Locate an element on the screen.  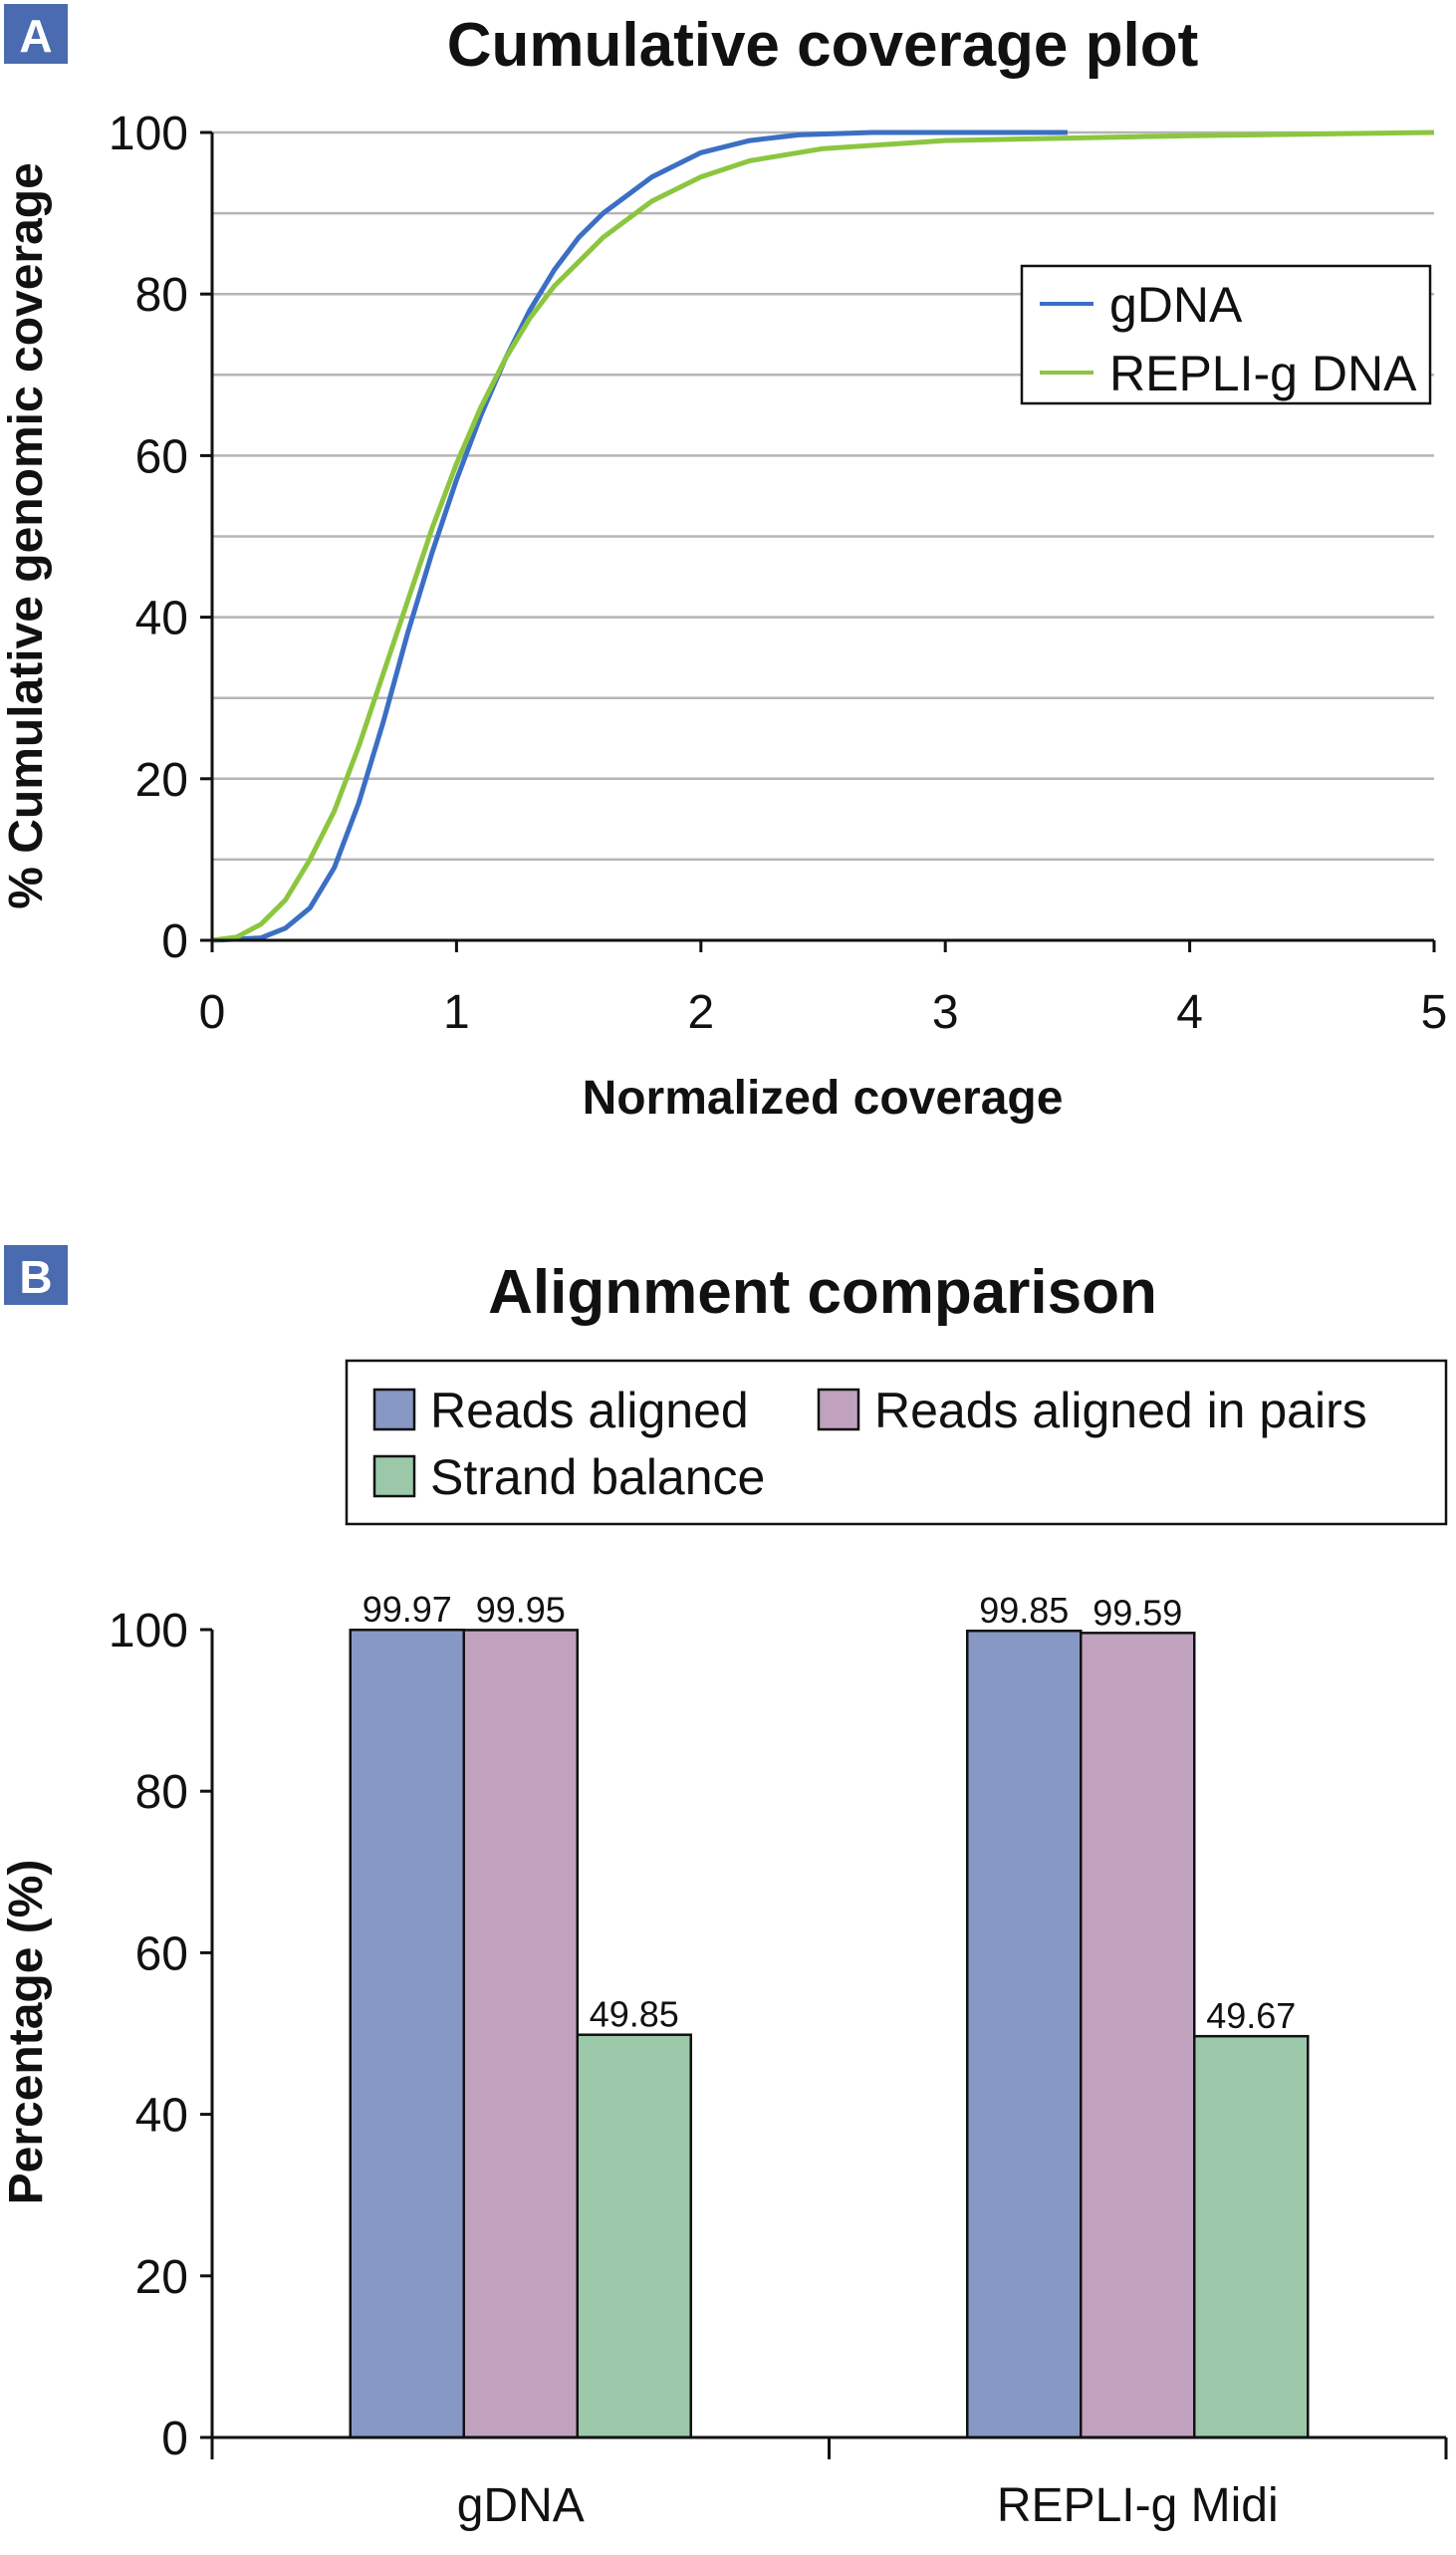
chart-b-data-label: 99.59 is located at coordinates (1137, 1613).